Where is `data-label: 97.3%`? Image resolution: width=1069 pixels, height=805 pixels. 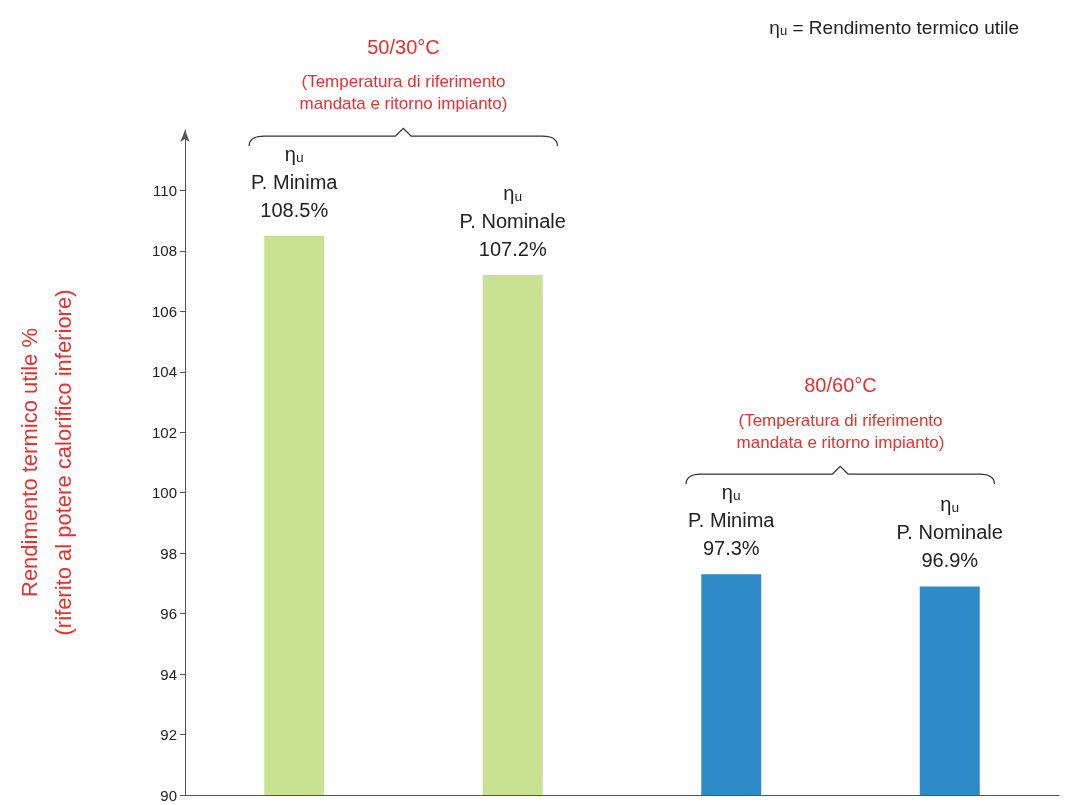 data-label: 97.3% is located at coordinates (731, 548).